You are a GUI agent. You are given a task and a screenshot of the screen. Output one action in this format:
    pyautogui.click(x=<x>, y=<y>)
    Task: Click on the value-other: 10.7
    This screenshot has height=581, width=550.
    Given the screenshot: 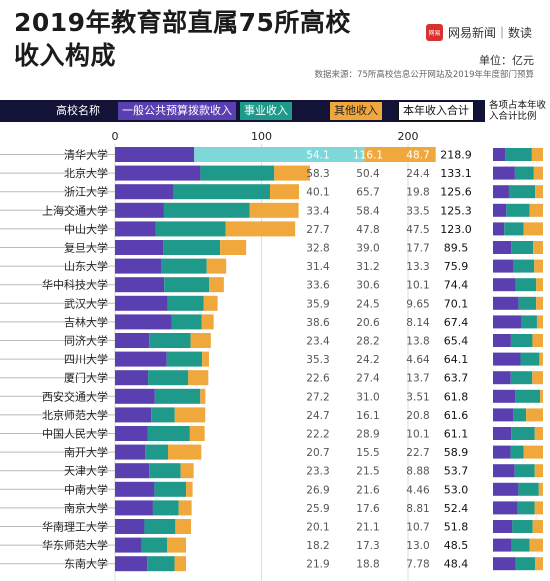 What is the action you would take?
    pyautogui.click(x=417, y=528)
    